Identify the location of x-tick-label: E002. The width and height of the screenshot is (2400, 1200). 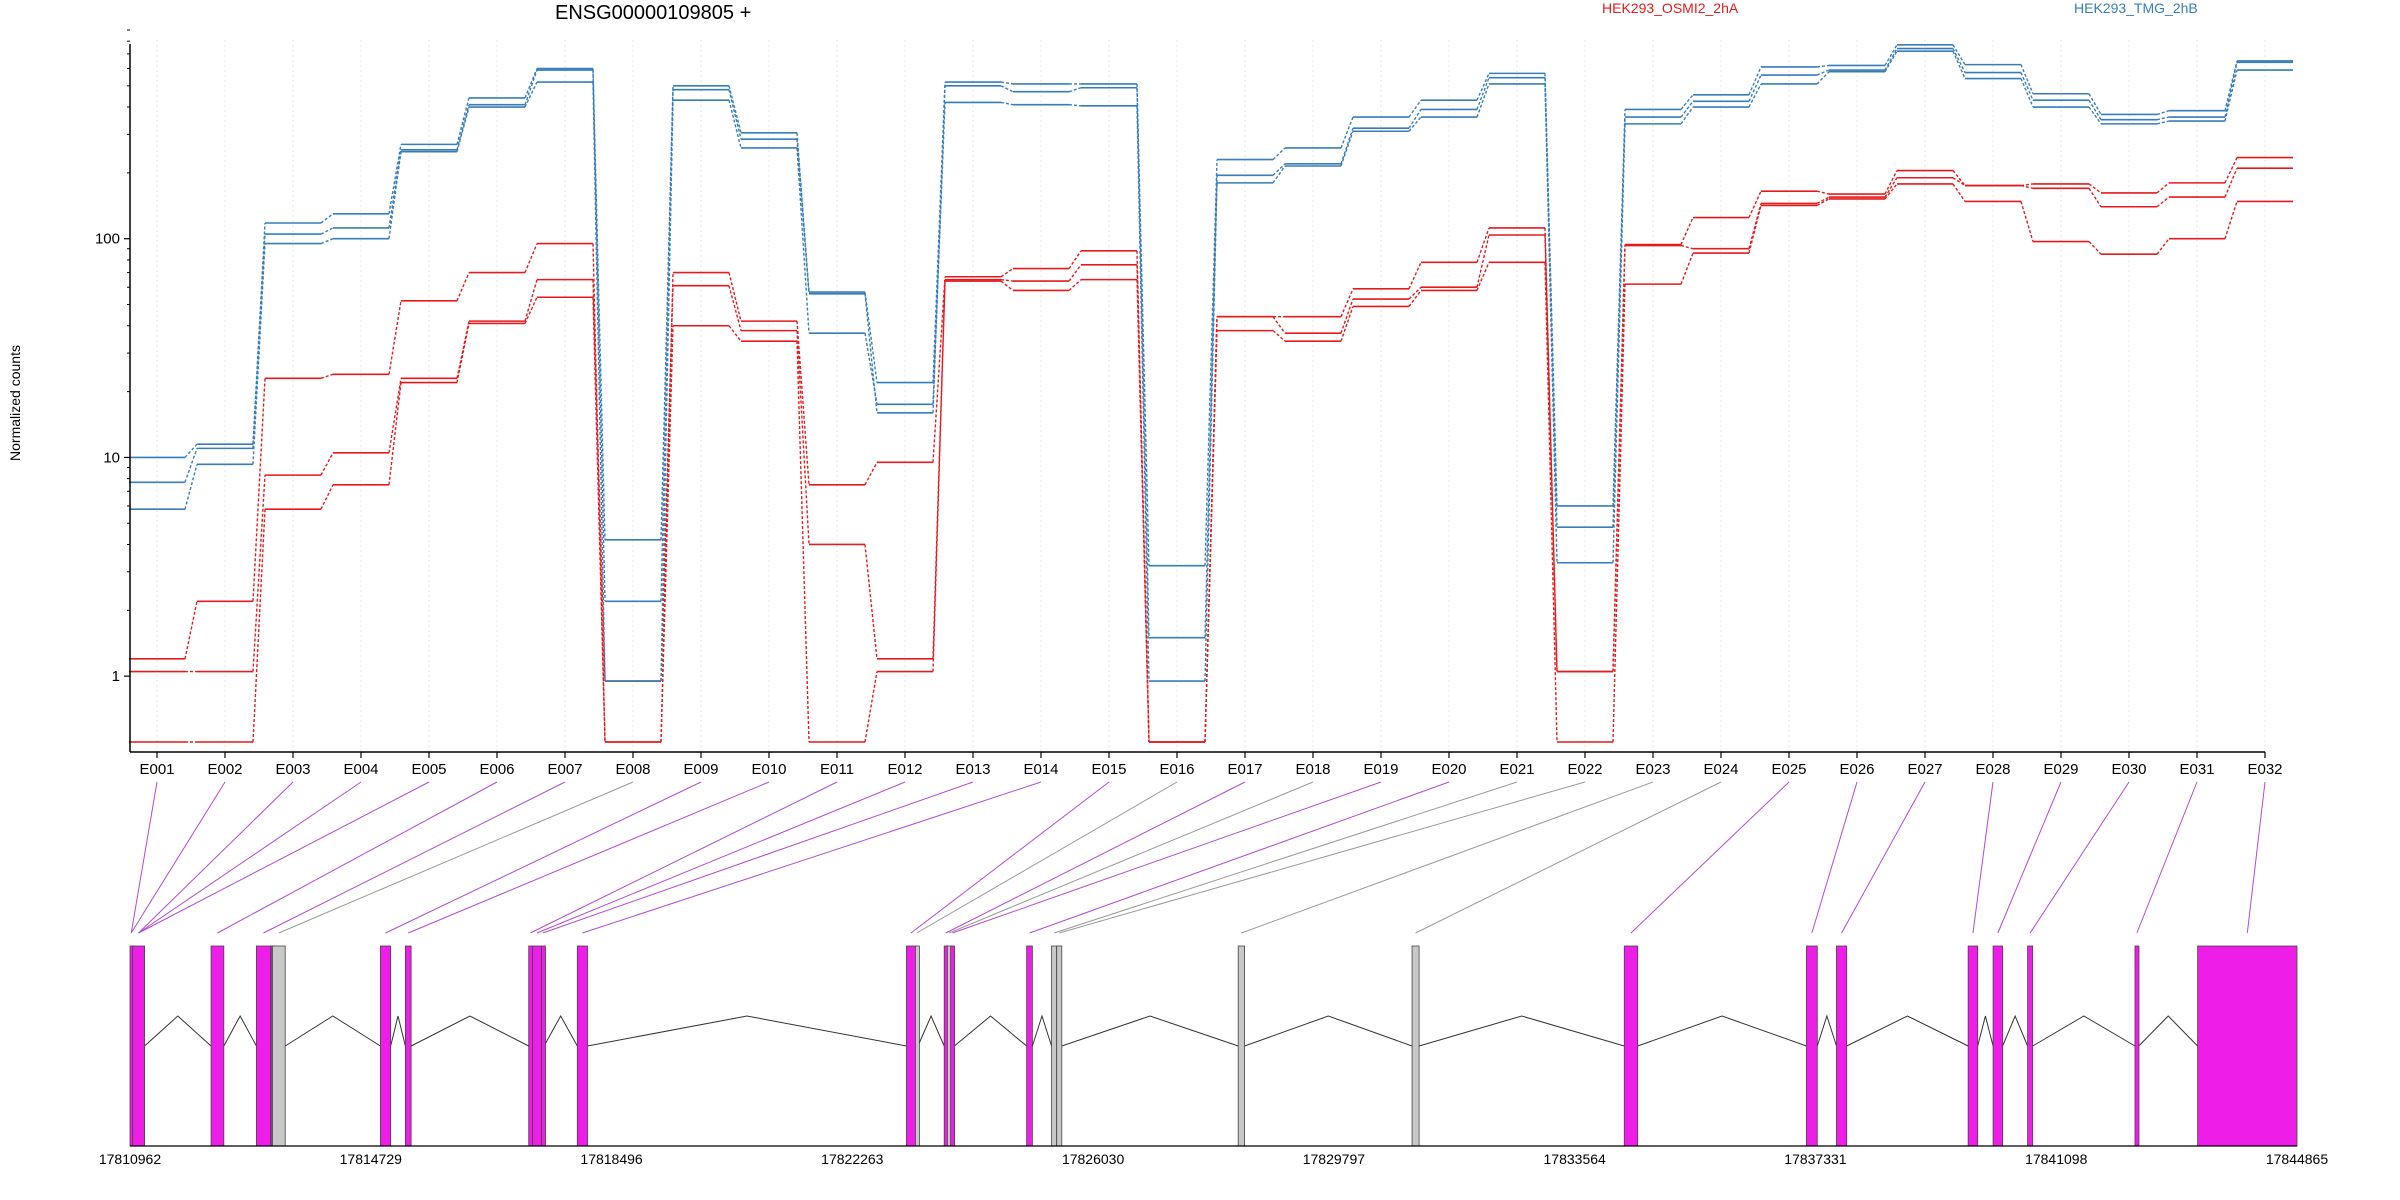
(224, 769).